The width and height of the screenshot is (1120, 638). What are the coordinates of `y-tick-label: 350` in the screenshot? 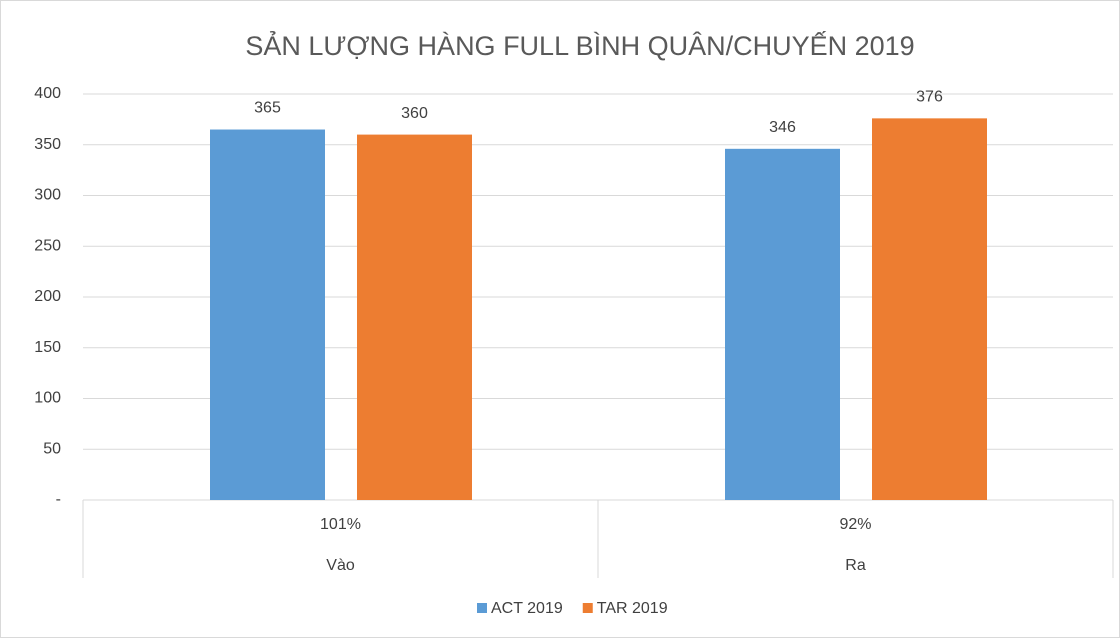 It's located at (47, 144).